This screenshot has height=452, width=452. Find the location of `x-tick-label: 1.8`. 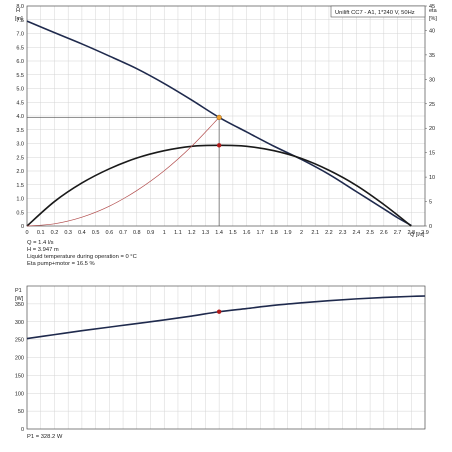

x-tick-label: 1.8 is located at coordinates (274, 233).